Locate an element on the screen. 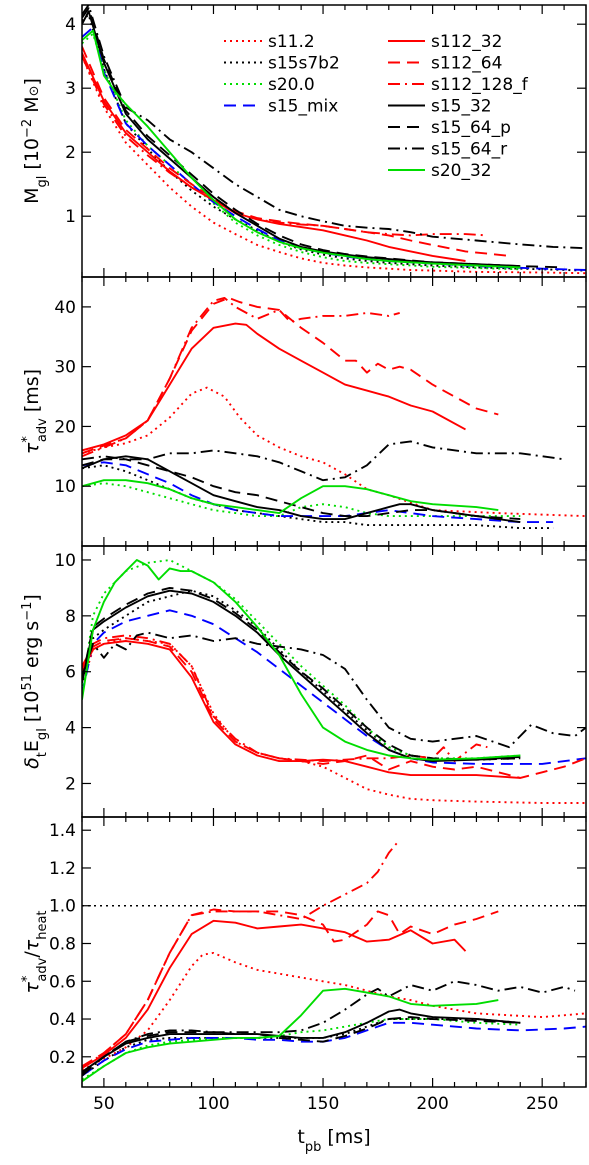 The image size is (589, 1165). legend-label-s15_mix: s15_mix is located at coordinates (303, 107).